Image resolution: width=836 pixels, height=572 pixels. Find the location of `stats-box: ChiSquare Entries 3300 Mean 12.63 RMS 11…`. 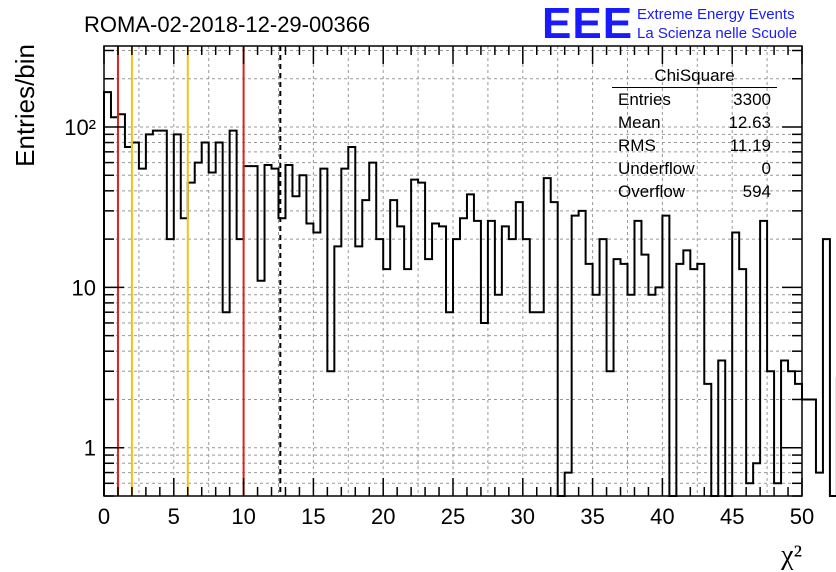

stats-box: ChiSquare Entries 3300 Mean 12.63 RMS 11… is located at coordinates (694, 134).